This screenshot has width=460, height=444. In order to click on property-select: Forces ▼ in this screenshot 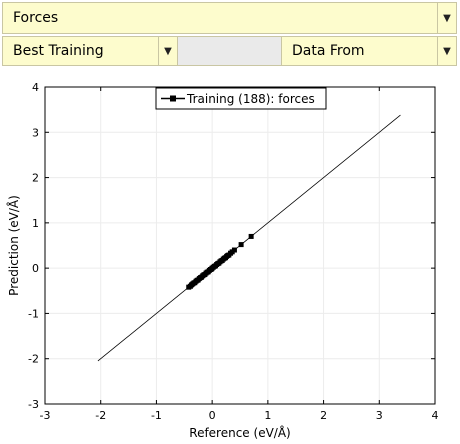, I will do `click(229, 18)`.